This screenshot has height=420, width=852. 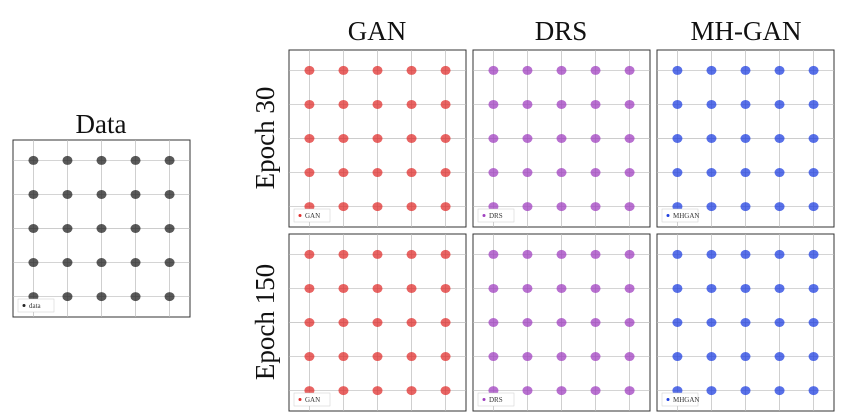 I want to click on legend-label: MHGAN, so click(x=686, y=216).